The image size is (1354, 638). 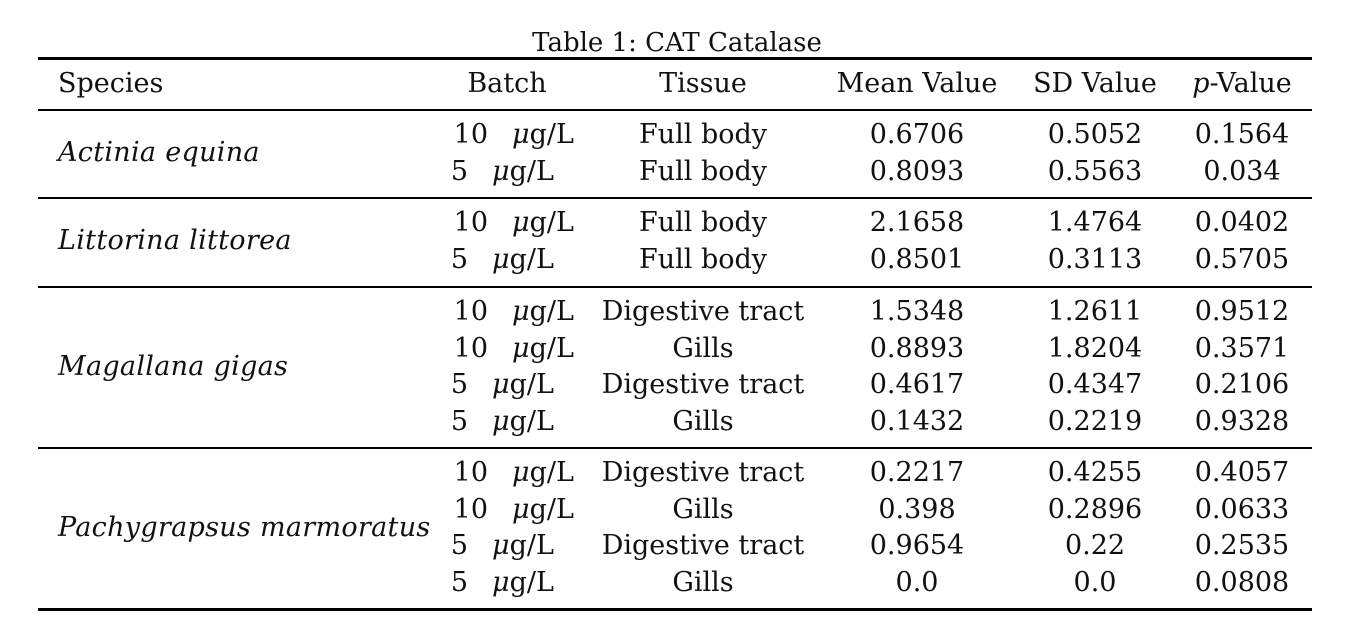 I want to click on p-value-cell: 0.0808, so click(x=1242, y=582).